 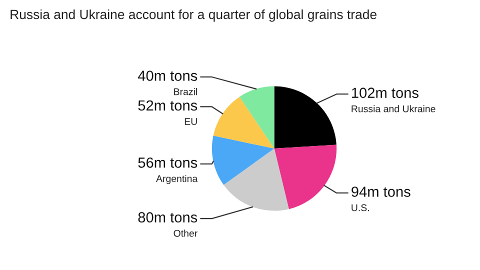 What do you see at coordinates (186, 233) in the screenshot?
I see `slice-label: Other` at bounding box center [186, 233].